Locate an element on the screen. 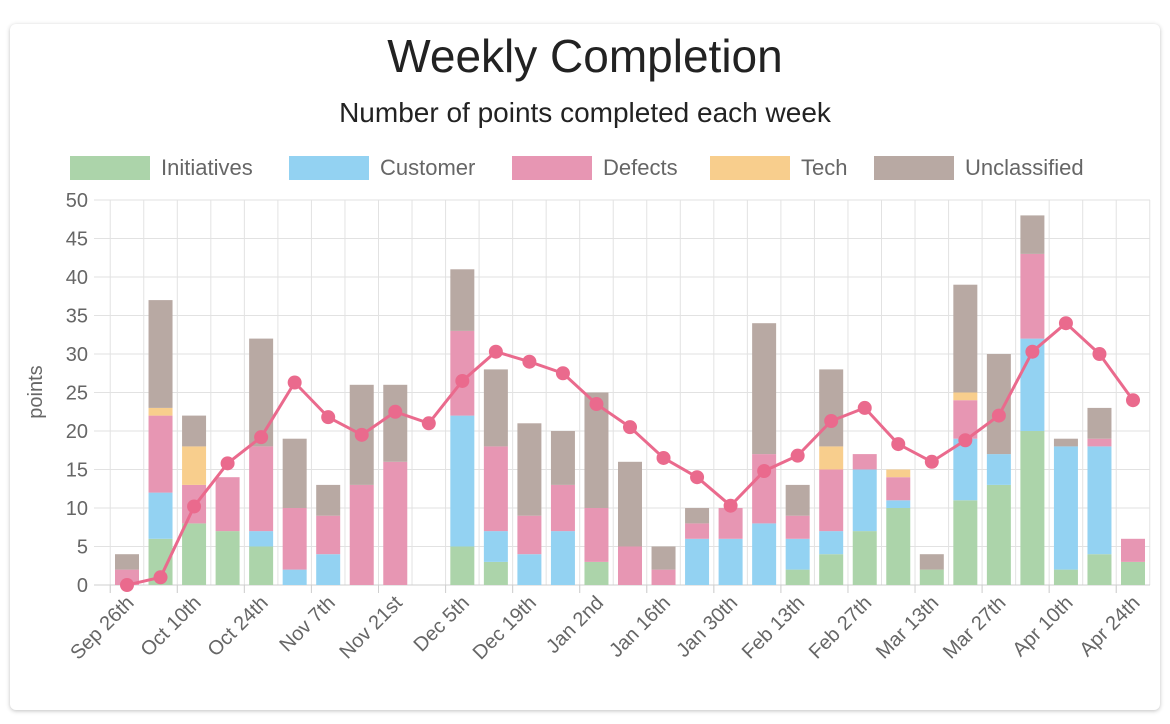 The height and width of the screenshot is (724, 1170). legend-swatch-unclassified is located at coordinates (914, 168).